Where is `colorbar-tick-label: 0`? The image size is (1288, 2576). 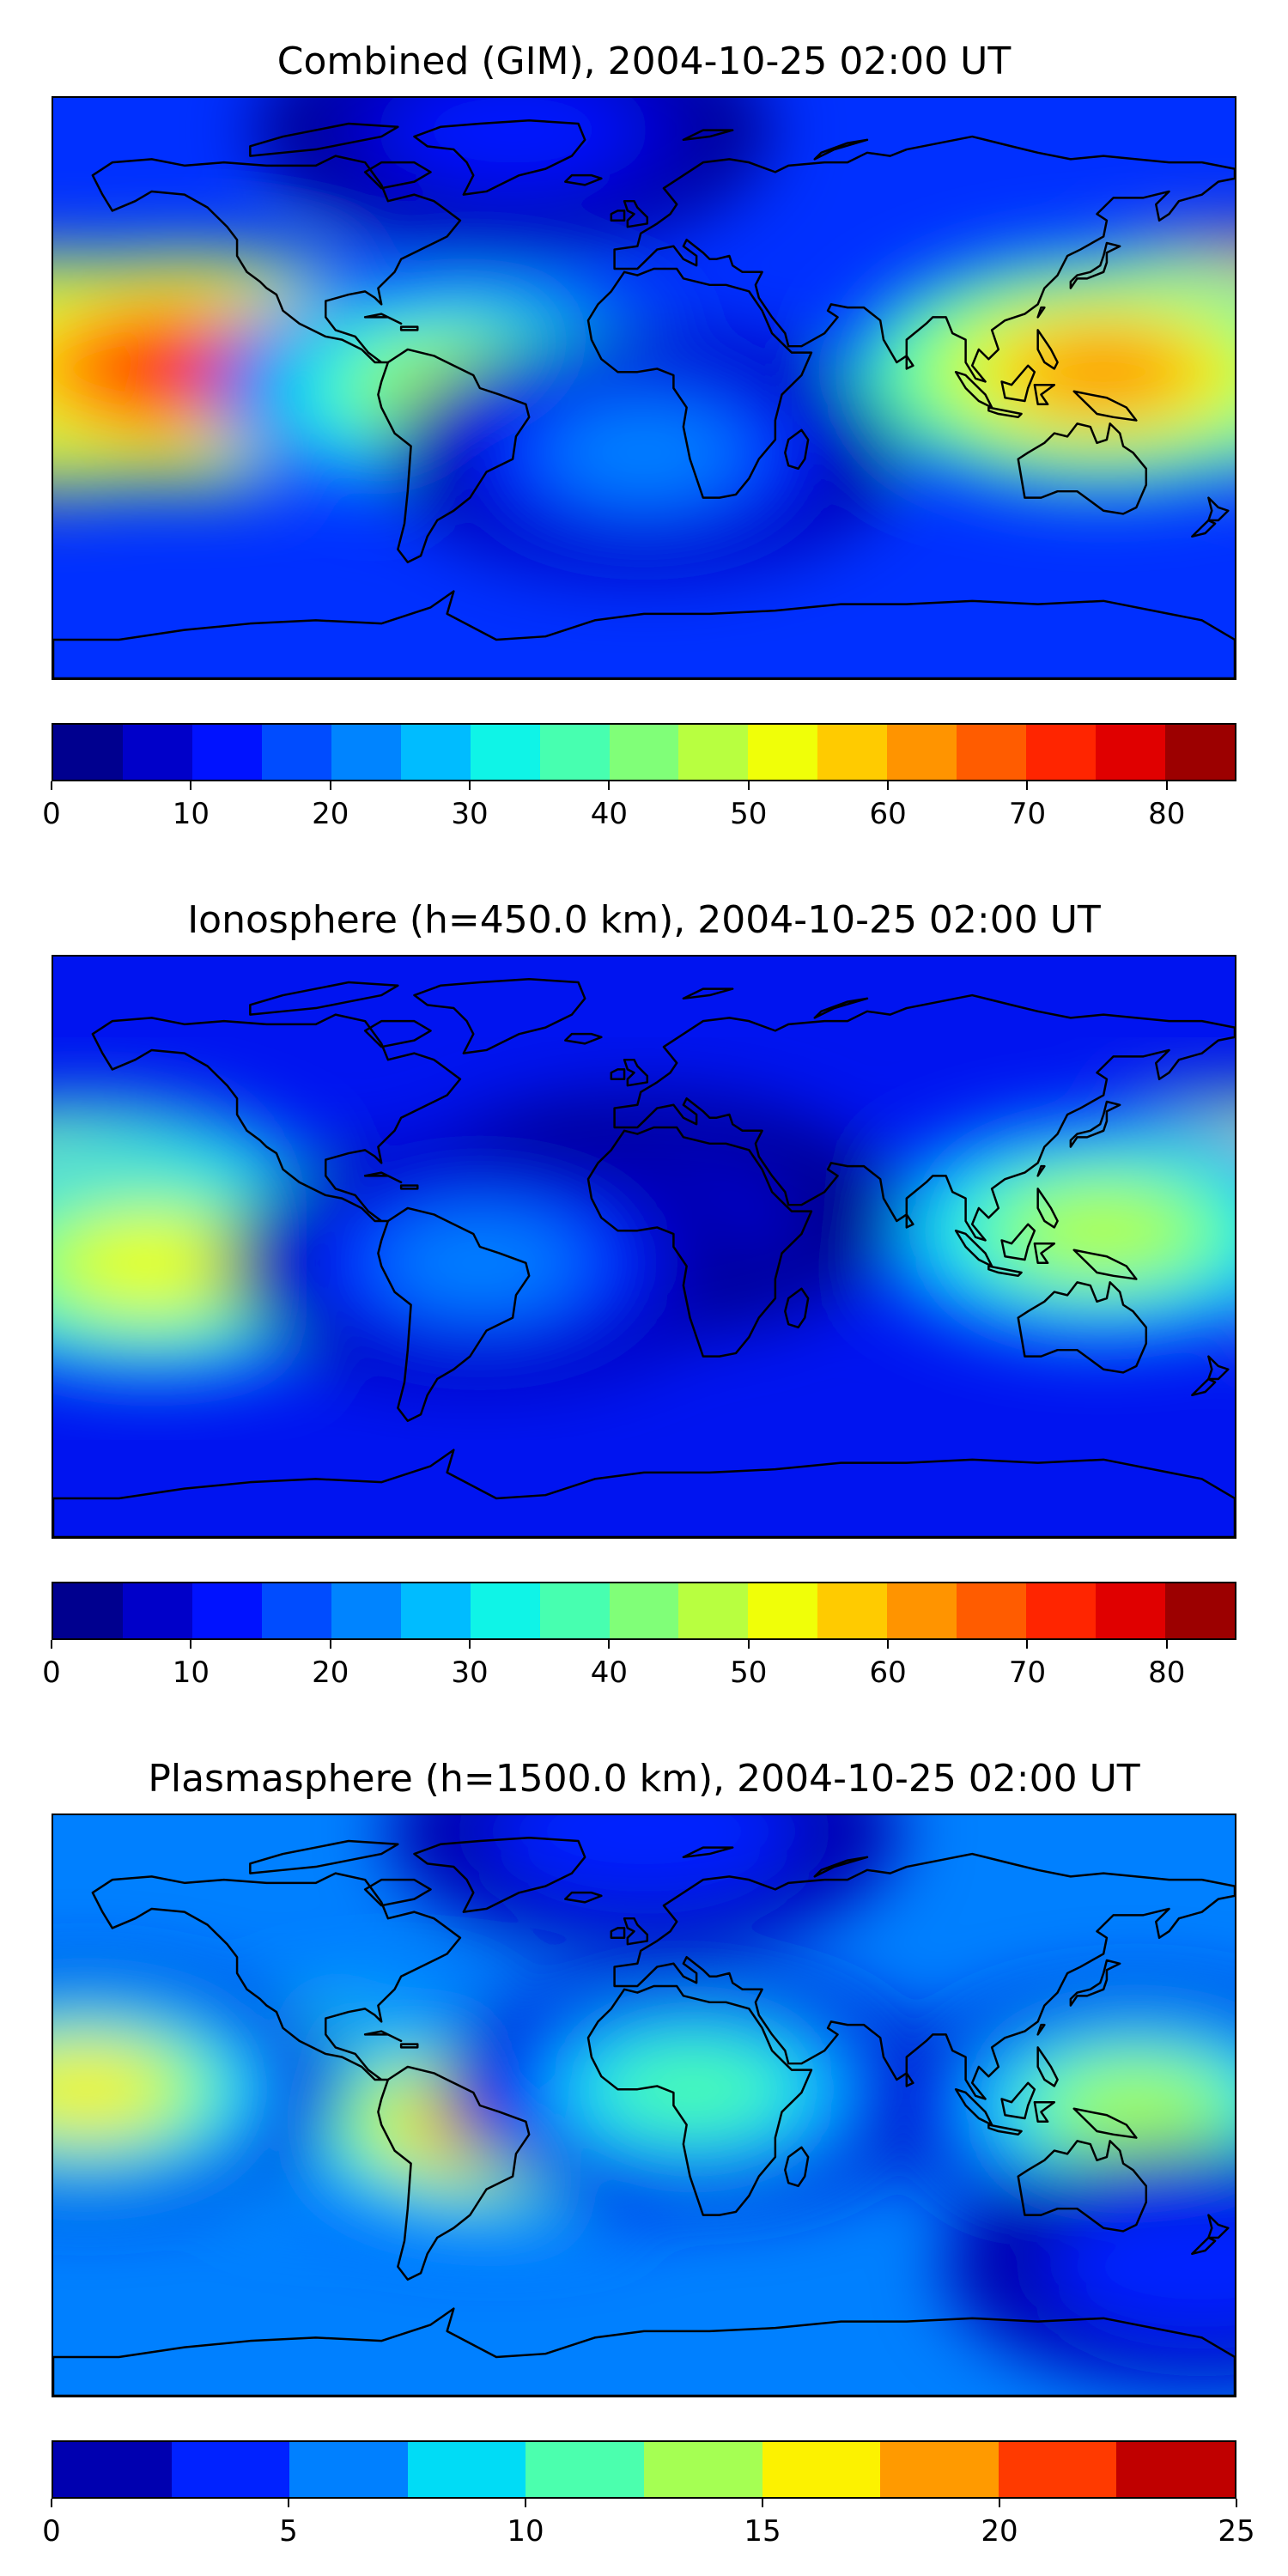
colorbar-tick-label: 0 is located at coordinates (52, 2531).